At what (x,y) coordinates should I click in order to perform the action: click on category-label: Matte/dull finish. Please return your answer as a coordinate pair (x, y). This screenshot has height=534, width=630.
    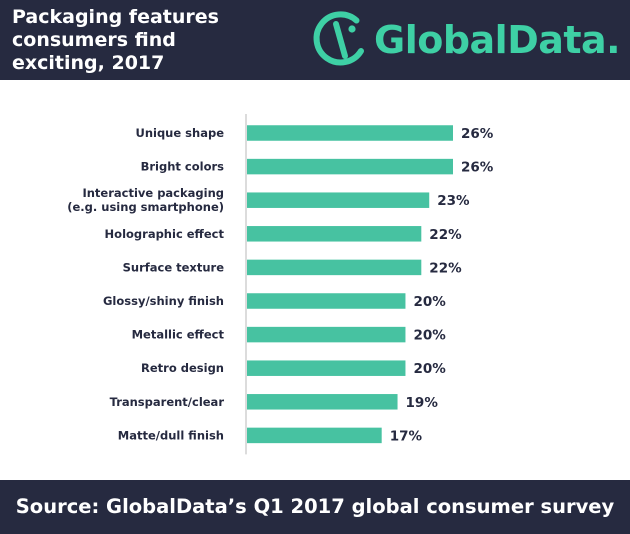
    Looking at the image, I should click on (171, 435).